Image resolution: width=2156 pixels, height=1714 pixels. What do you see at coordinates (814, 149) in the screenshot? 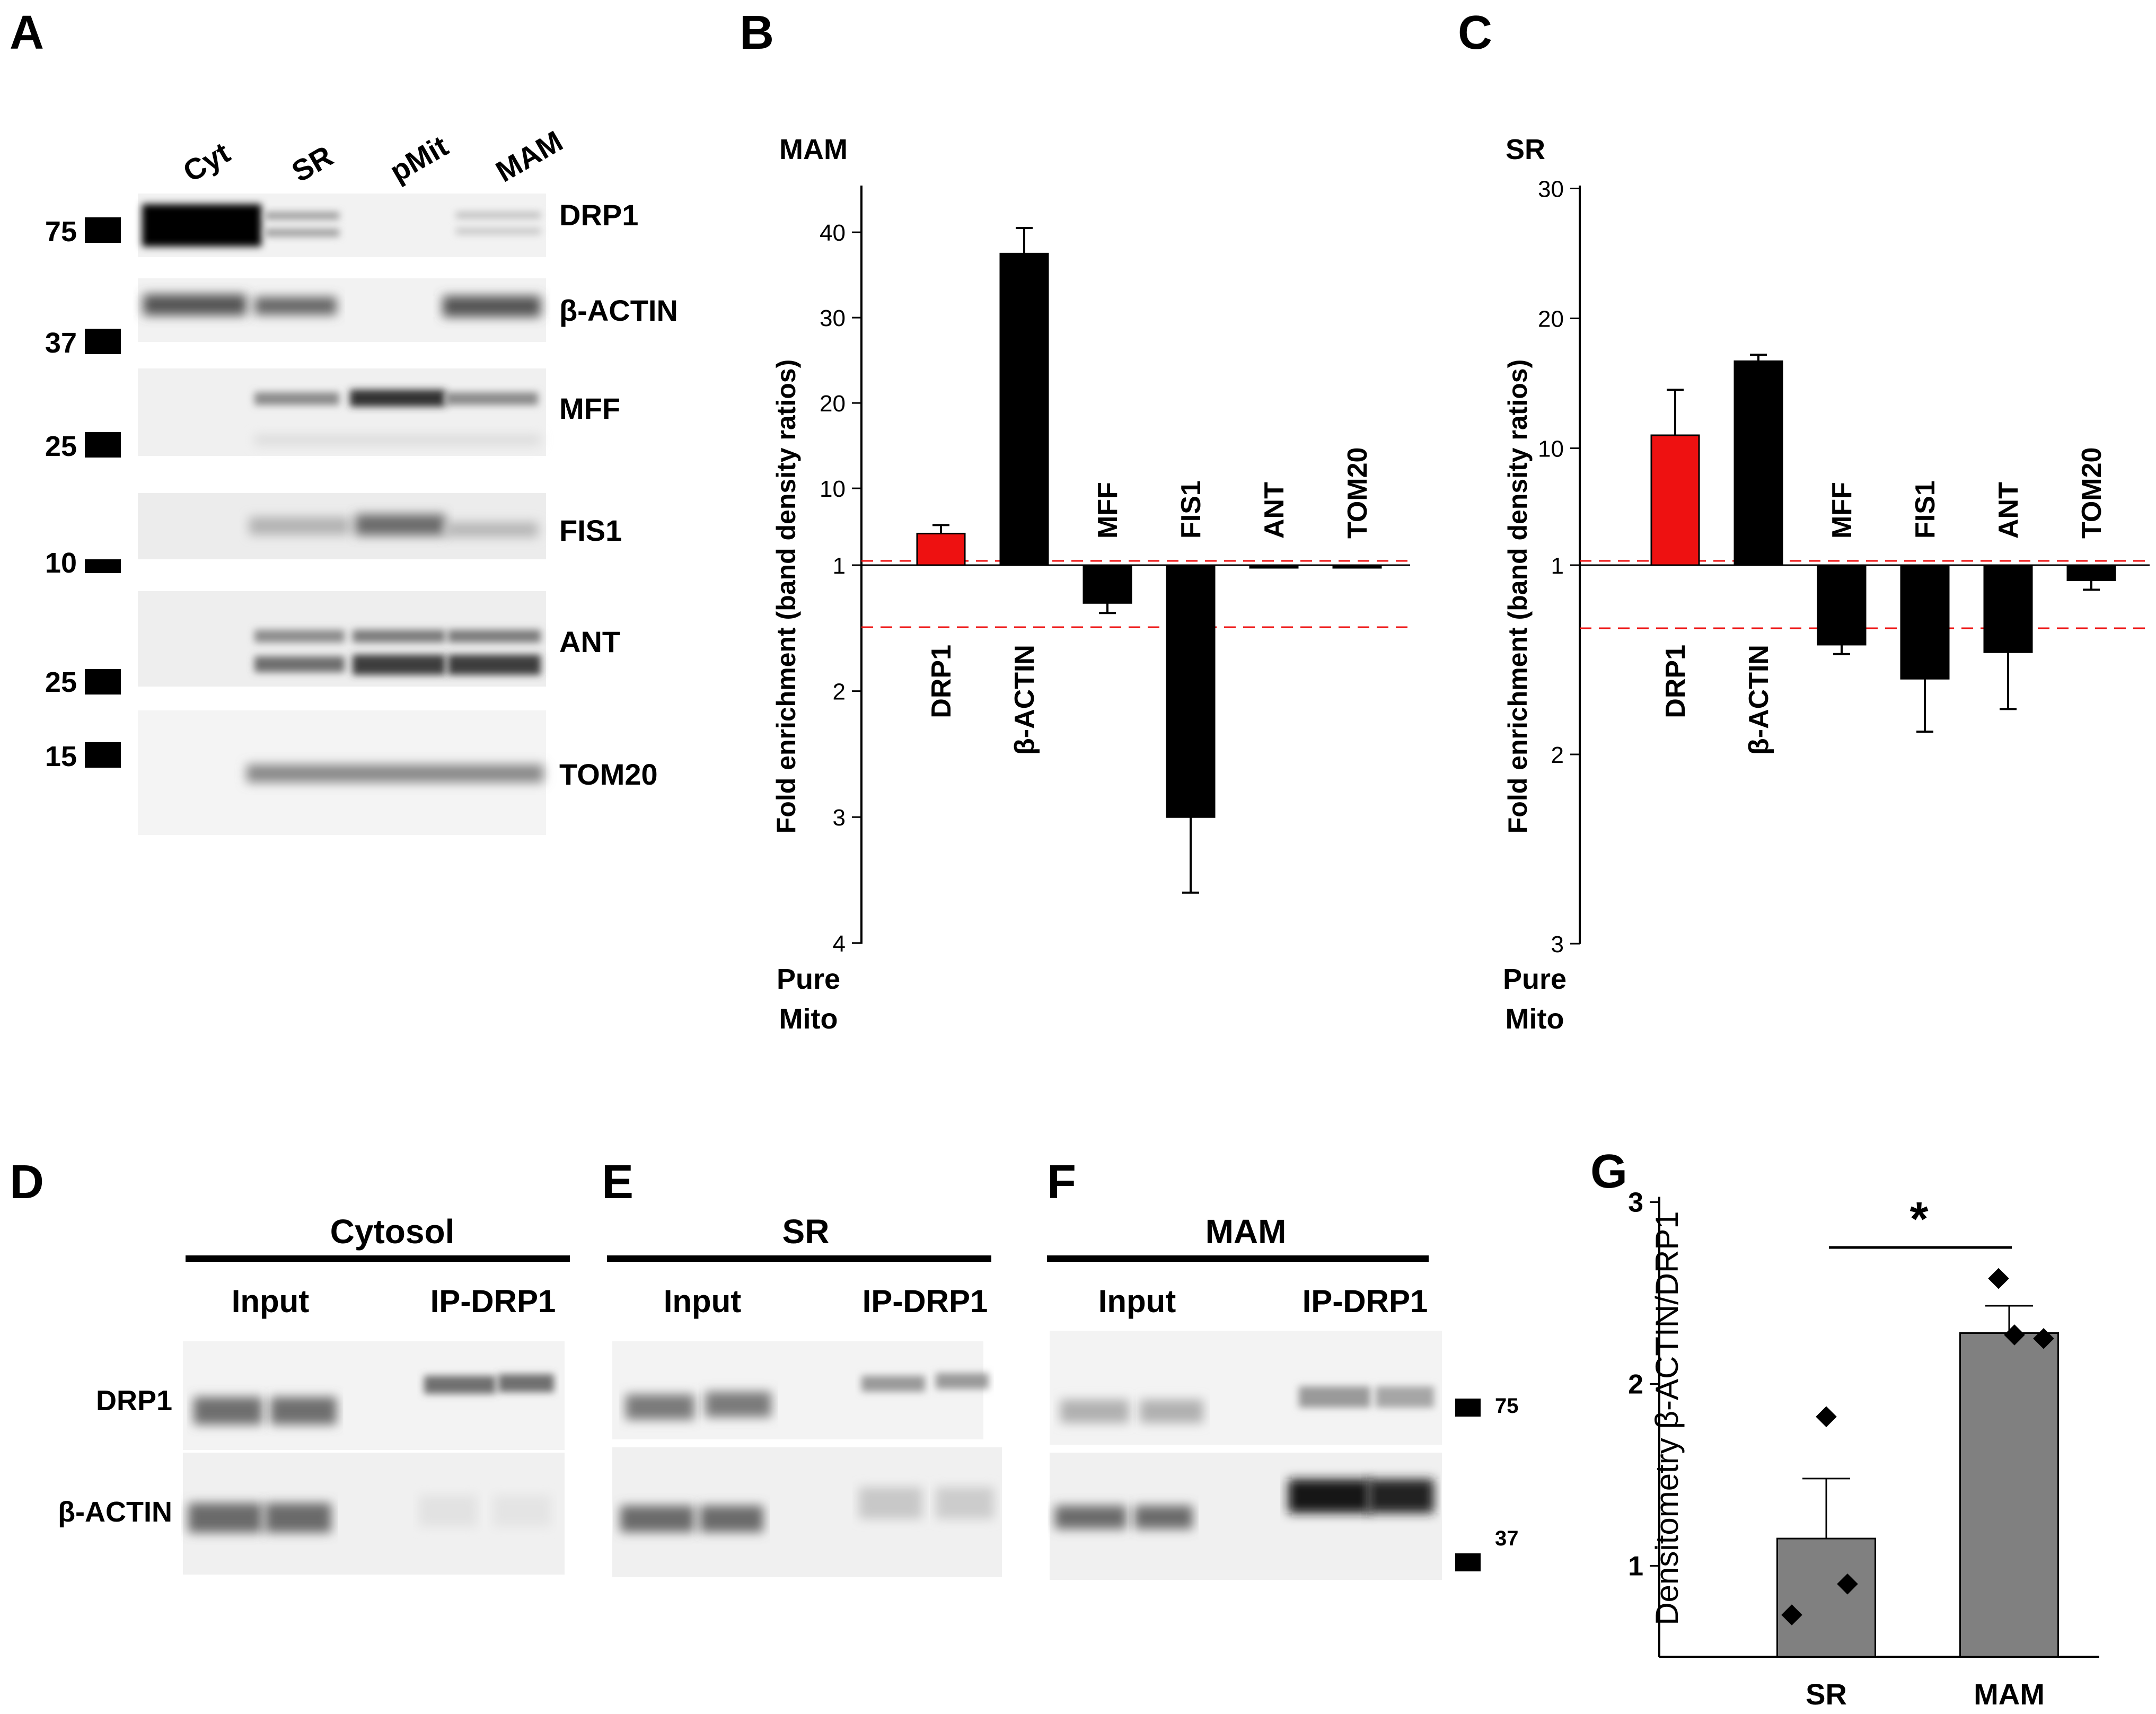
I see `corner-label: MAM` at bounding box center [814, 149].